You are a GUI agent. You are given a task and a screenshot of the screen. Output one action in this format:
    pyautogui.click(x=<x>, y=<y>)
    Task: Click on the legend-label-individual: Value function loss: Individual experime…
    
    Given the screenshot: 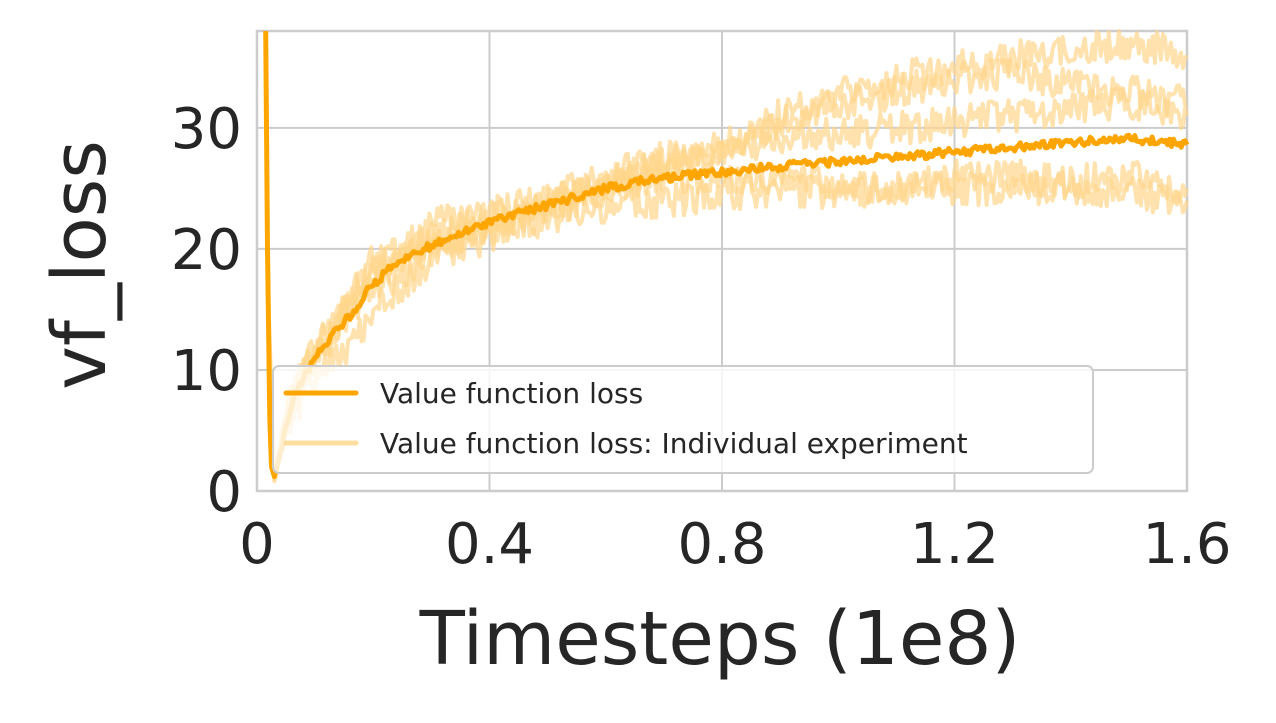 What is the action you would take?
    pyautogui.click(x=674, y=443)
    